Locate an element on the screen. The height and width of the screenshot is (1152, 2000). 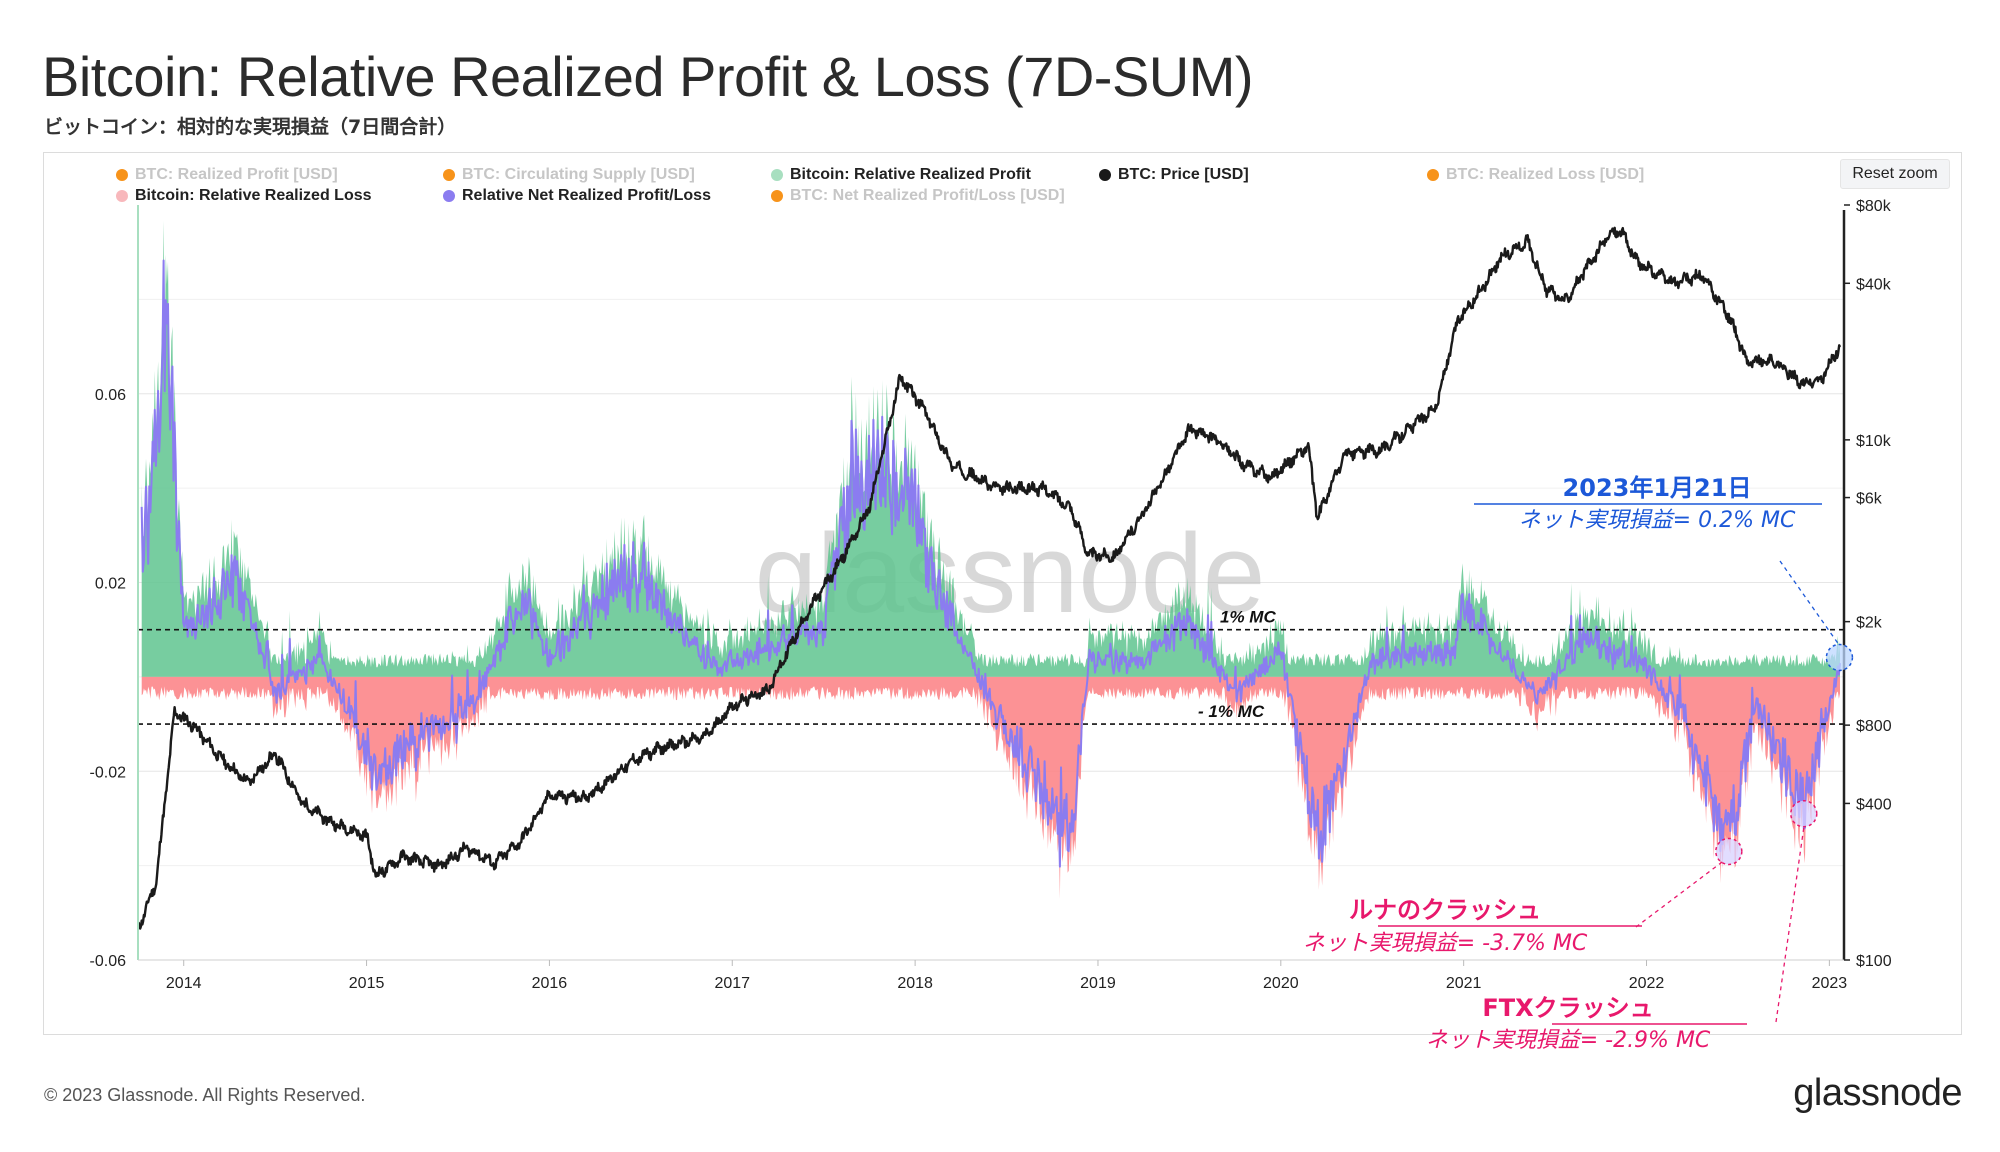
left-axis-tick-label: 0.06 is located at coordinates (110, 395).